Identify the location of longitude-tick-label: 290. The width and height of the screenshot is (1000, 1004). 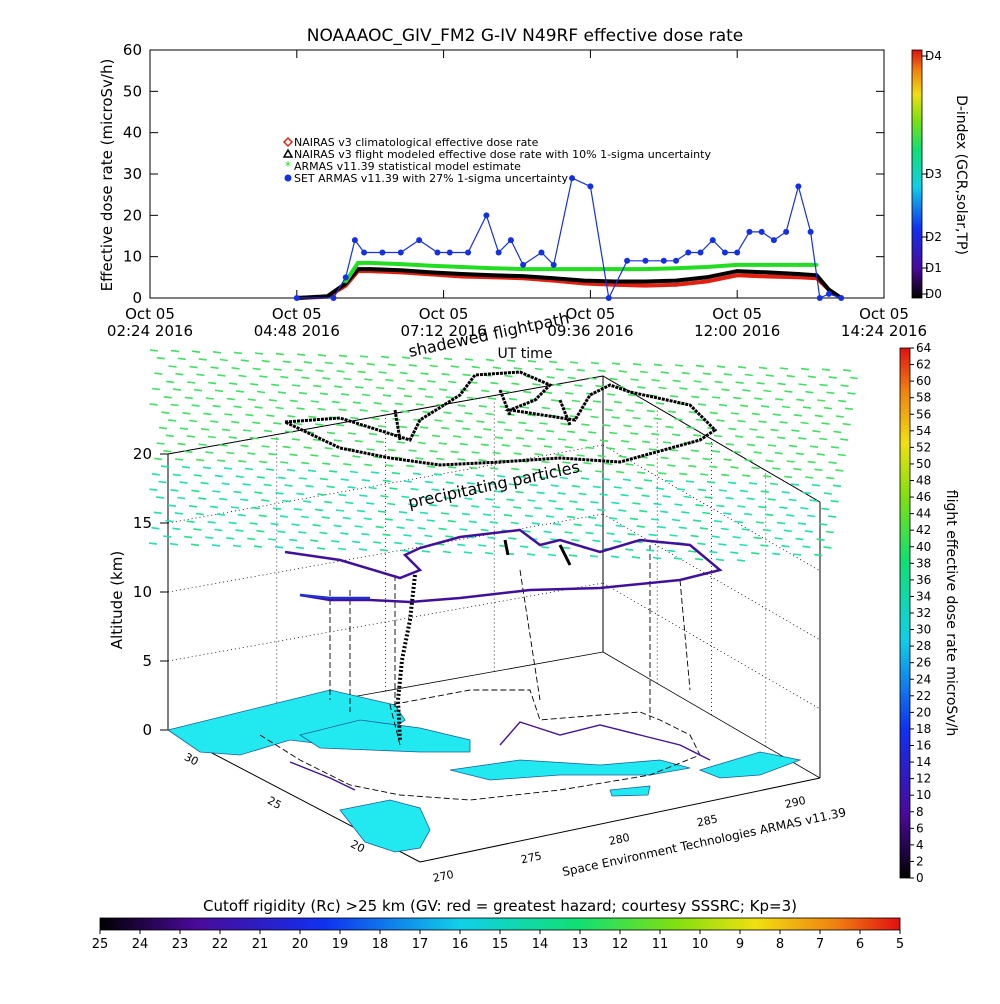
(795, 802).